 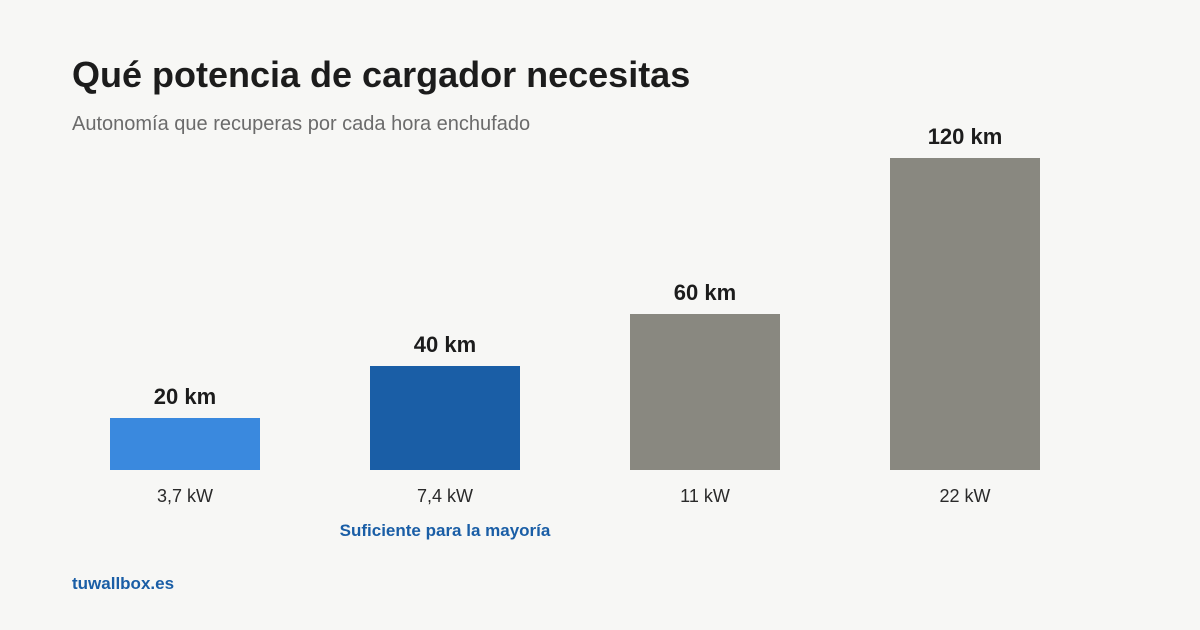 What do you see at coordinates (705, 292) in the screenshot?
I see `value-label-11-kw: 60 km` at bounding box center [705, 292].